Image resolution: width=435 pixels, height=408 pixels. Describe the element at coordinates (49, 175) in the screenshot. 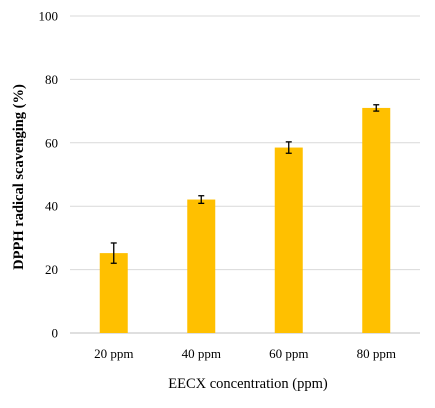

I see `y-tick-labels: 0 20 40 60 80 100` at that location.